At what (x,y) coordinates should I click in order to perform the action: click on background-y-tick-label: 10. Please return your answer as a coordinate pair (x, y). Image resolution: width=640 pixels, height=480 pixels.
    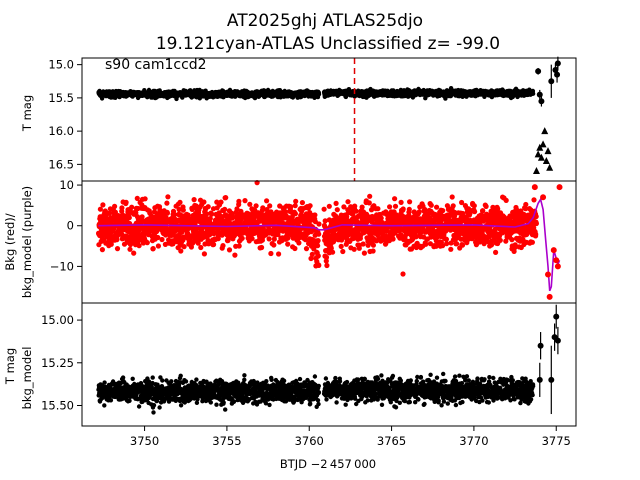
    Looking at the image, I should click on (66, 185).